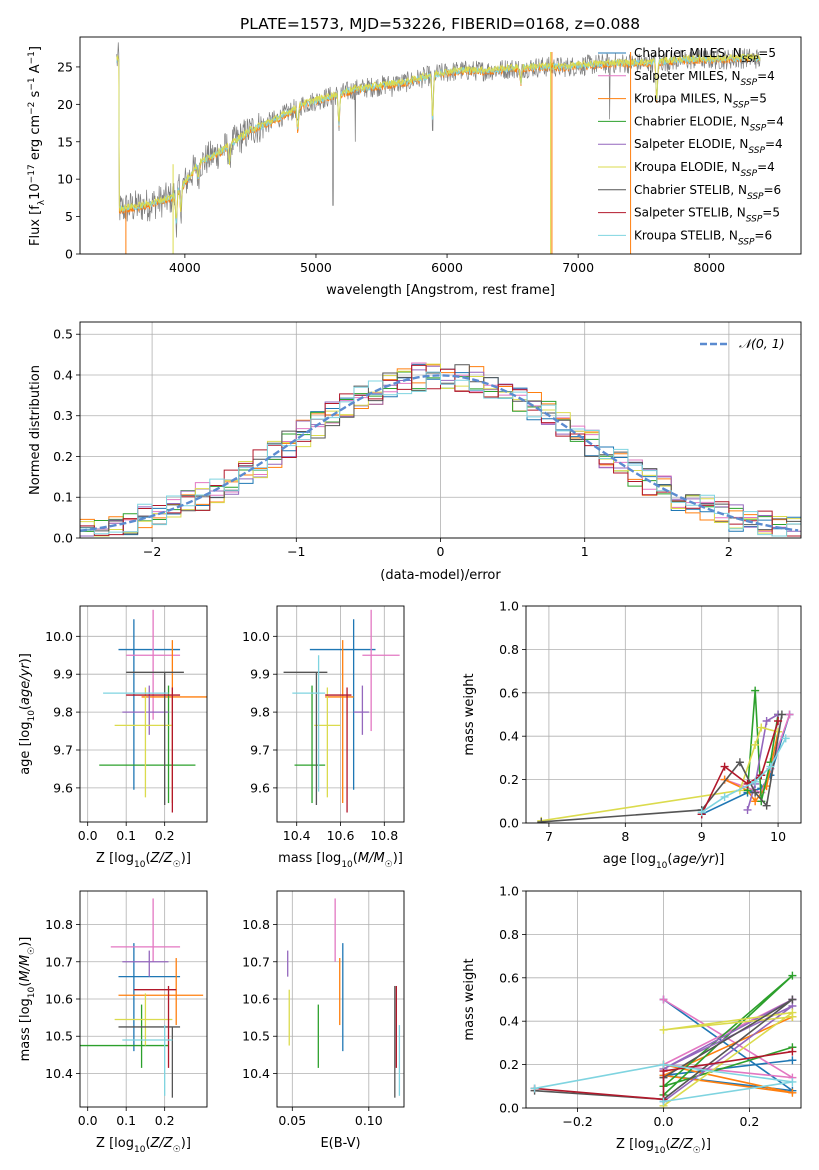  What do you see at coordinates (59, 961) in the screenshot?
I see `y-tick-label: 10.7` at bounding box center [59, 961].